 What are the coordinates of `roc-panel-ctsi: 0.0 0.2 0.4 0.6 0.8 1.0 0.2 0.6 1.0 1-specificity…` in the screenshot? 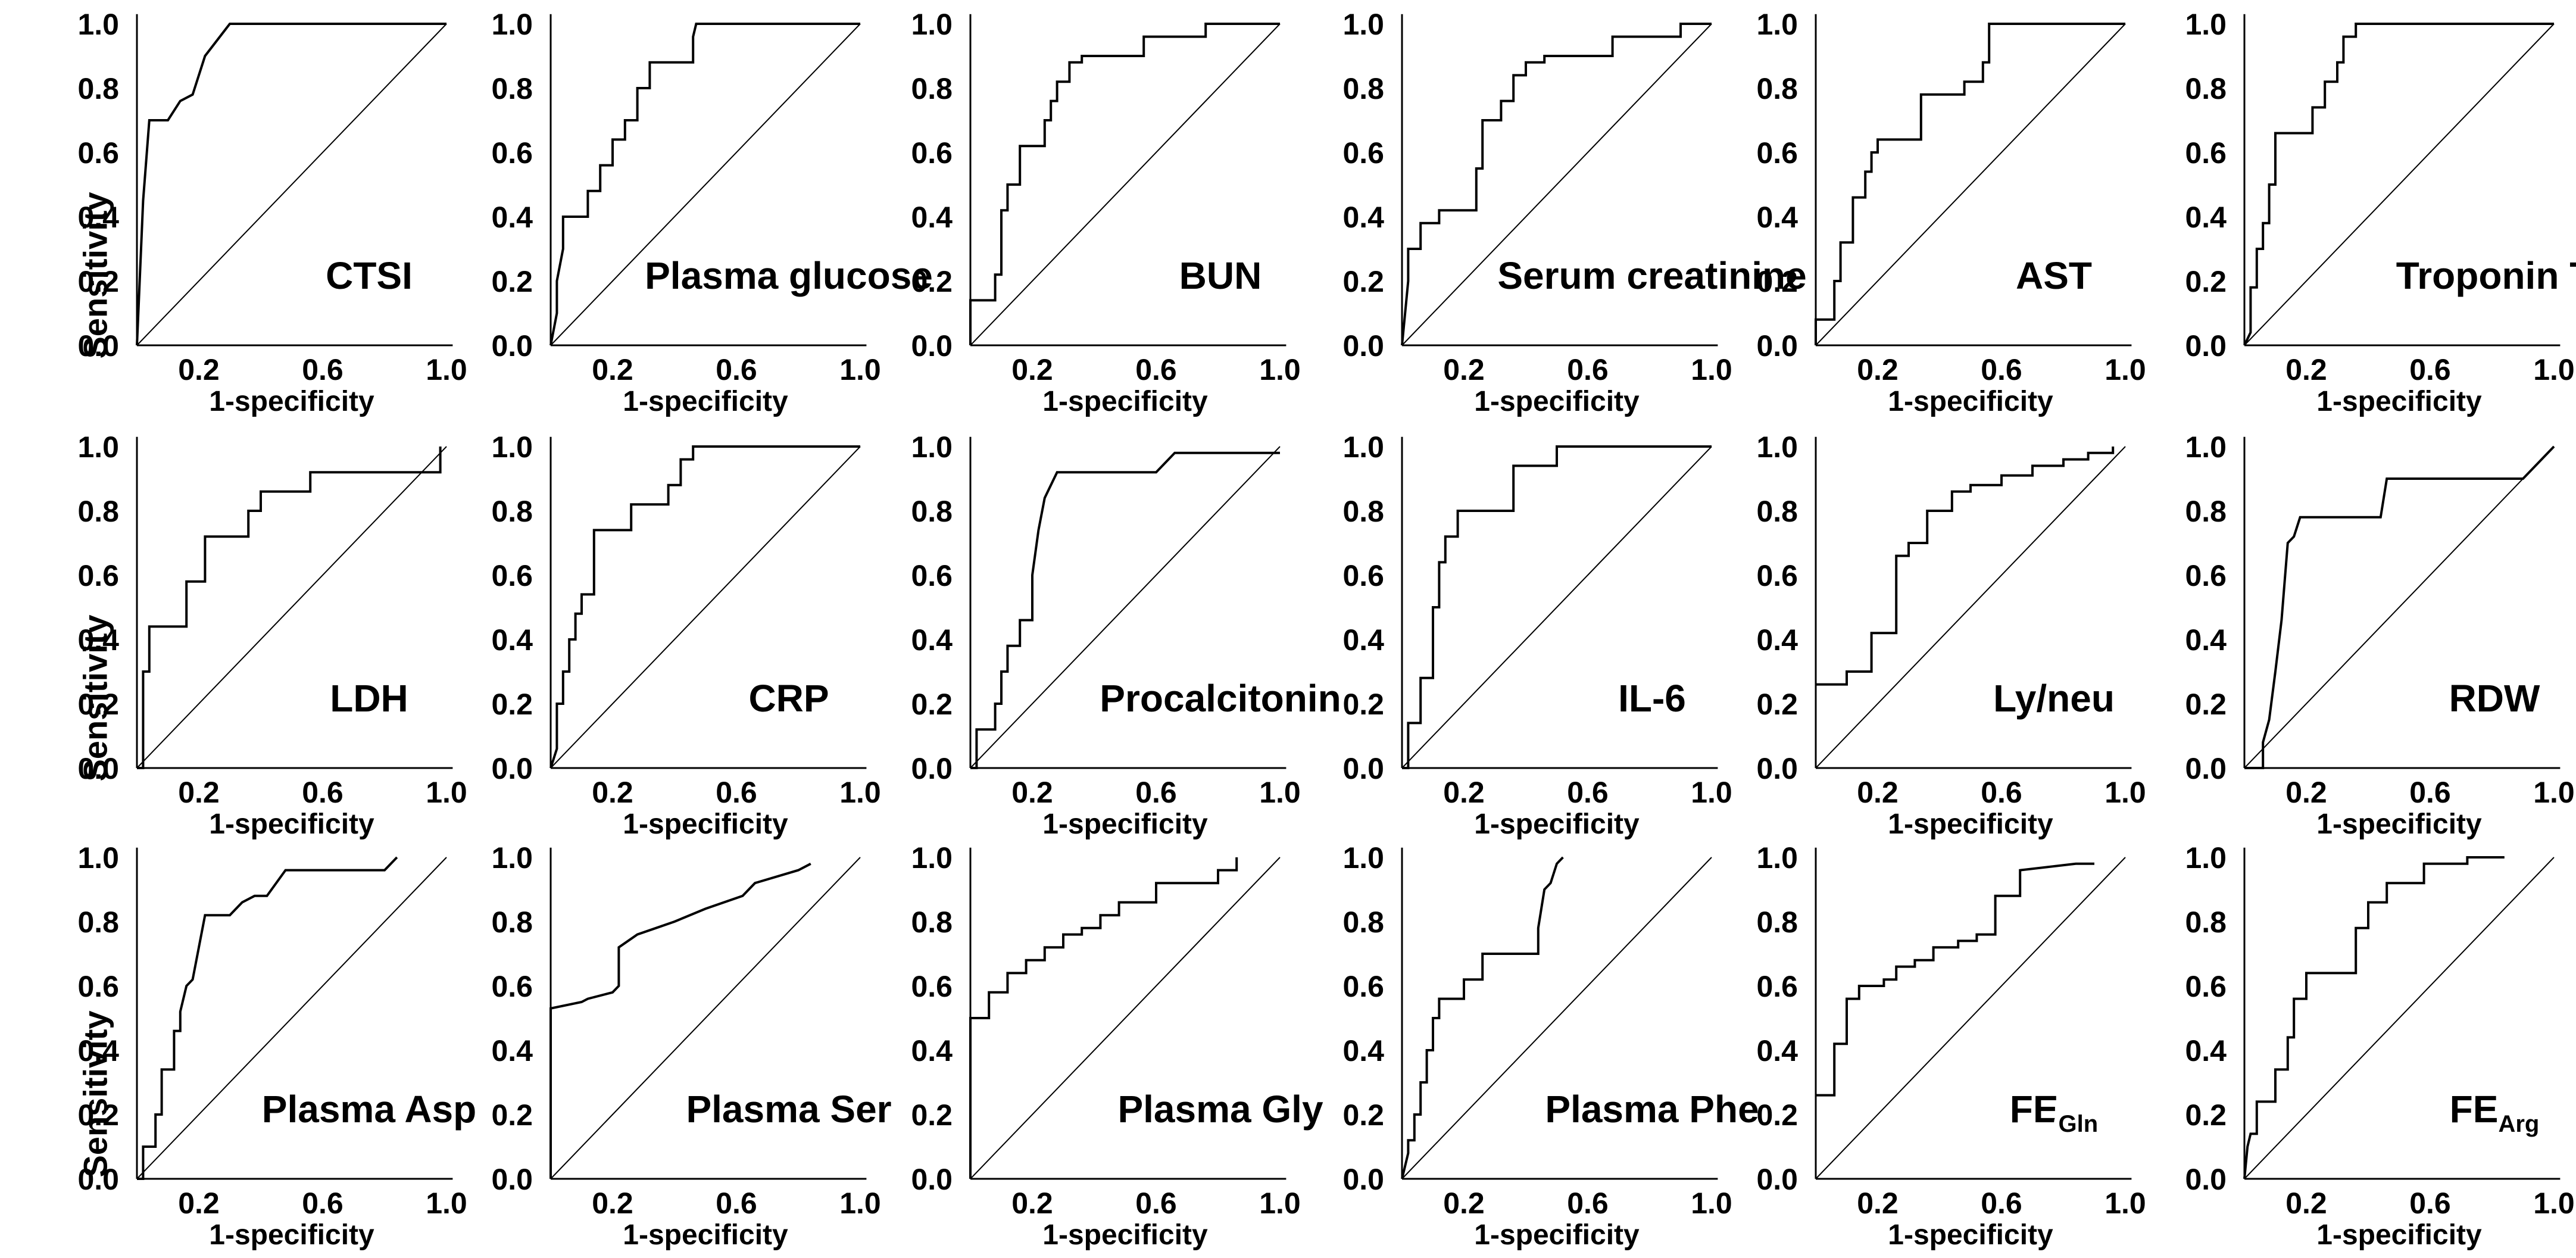 It's located at (272, 212).